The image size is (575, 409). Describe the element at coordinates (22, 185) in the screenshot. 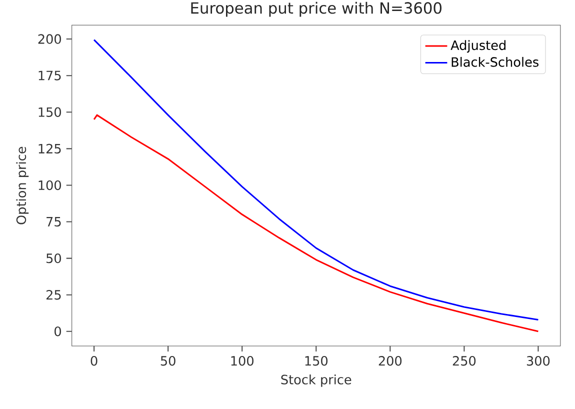

I see `y-axis-title: Option price` at that location.